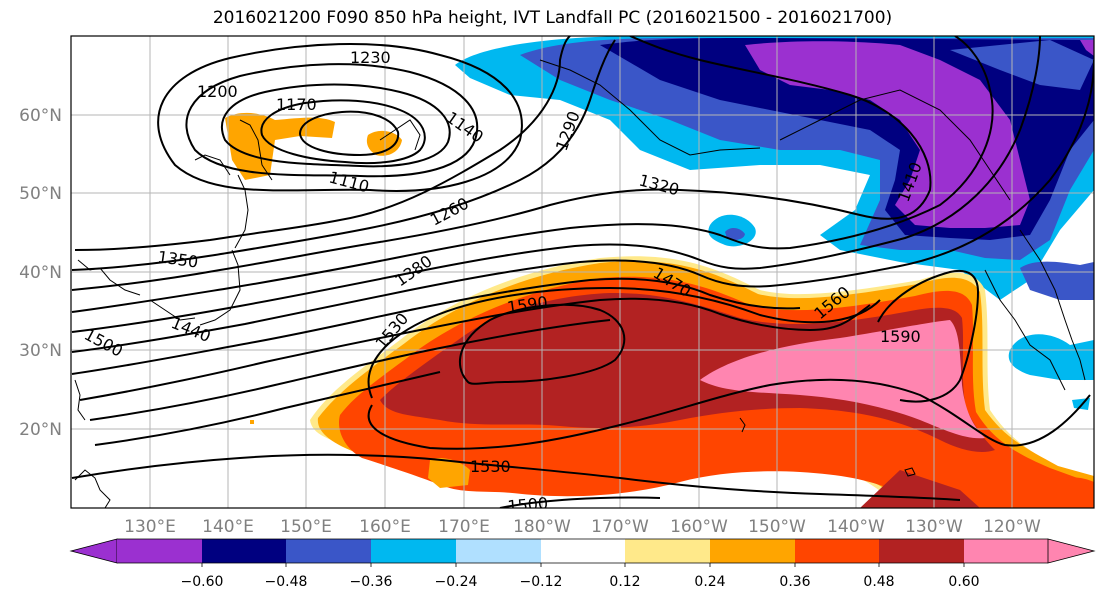 The image size is (1105, 601). What do you see at coordinates (40, 116) in the screenshot?
I see `lat-label-60n: 60°N` at bounding box center [40, 116].